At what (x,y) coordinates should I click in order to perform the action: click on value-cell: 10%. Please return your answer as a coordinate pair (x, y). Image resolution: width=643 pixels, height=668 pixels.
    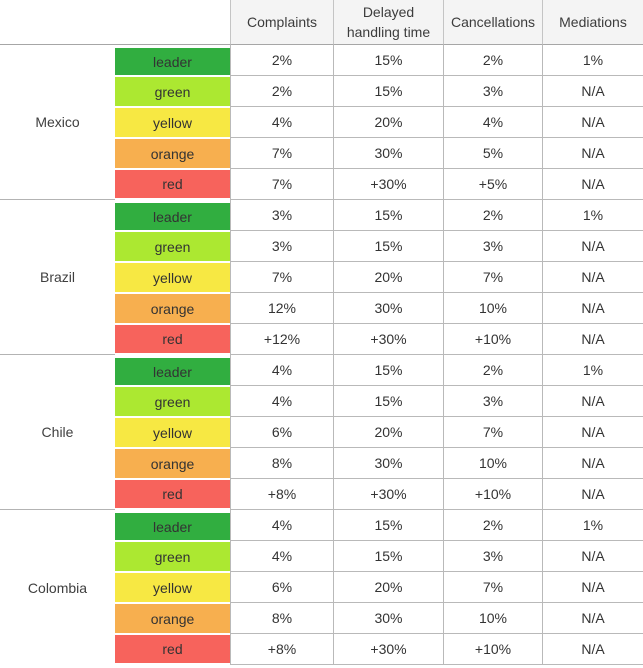
    Looking at the image, I should click on (492, 463).